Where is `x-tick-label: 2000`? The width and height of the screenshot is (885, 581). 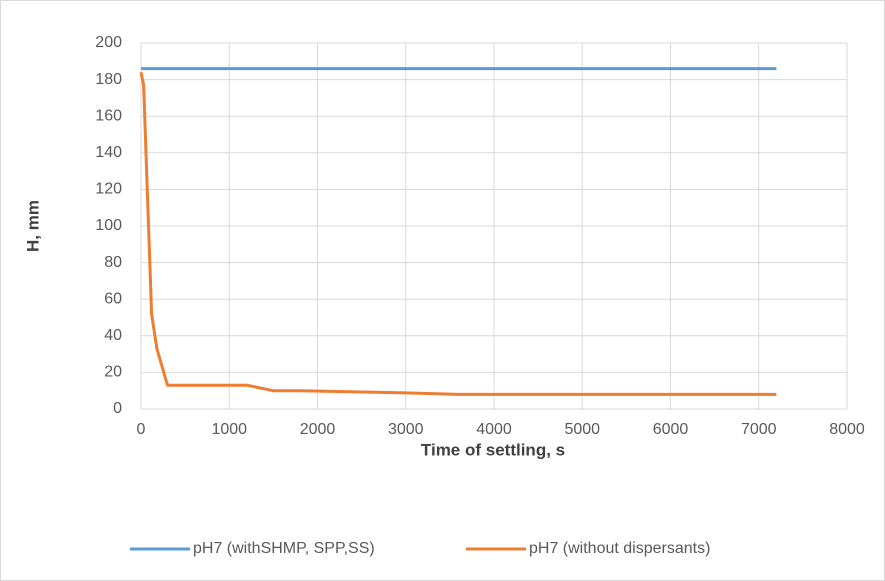 x-tick-label: 2000 is located at coordinates (318, 429).